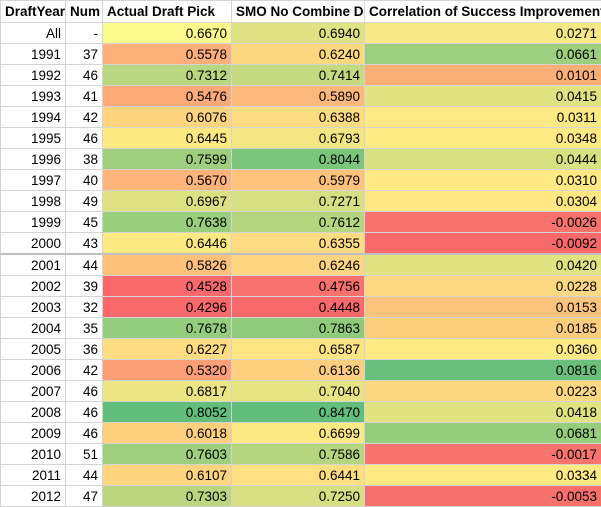 This screenshot has height=507, width=601. I want to click on cell-correlation: 0.0661, so click(483, 54).